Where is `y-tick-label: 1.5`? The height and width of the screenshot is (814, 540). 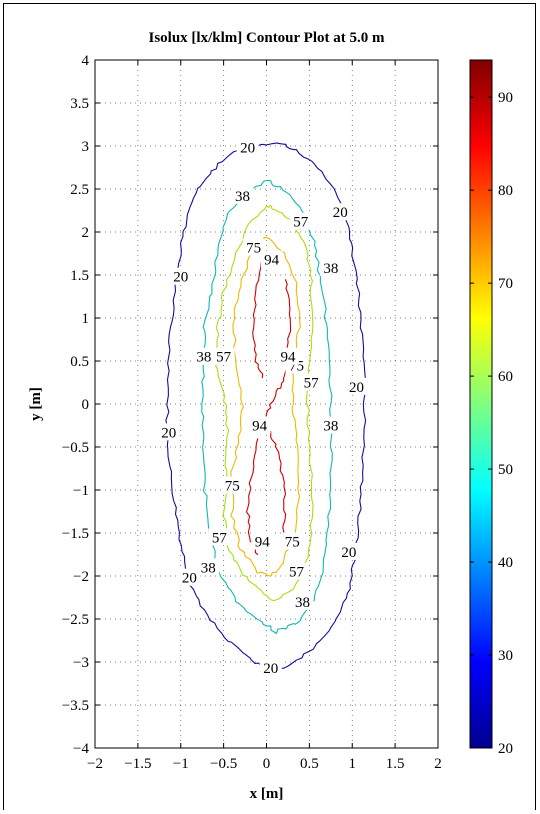 y-tick-label: 1.5 is located at coordinates (79, 276).